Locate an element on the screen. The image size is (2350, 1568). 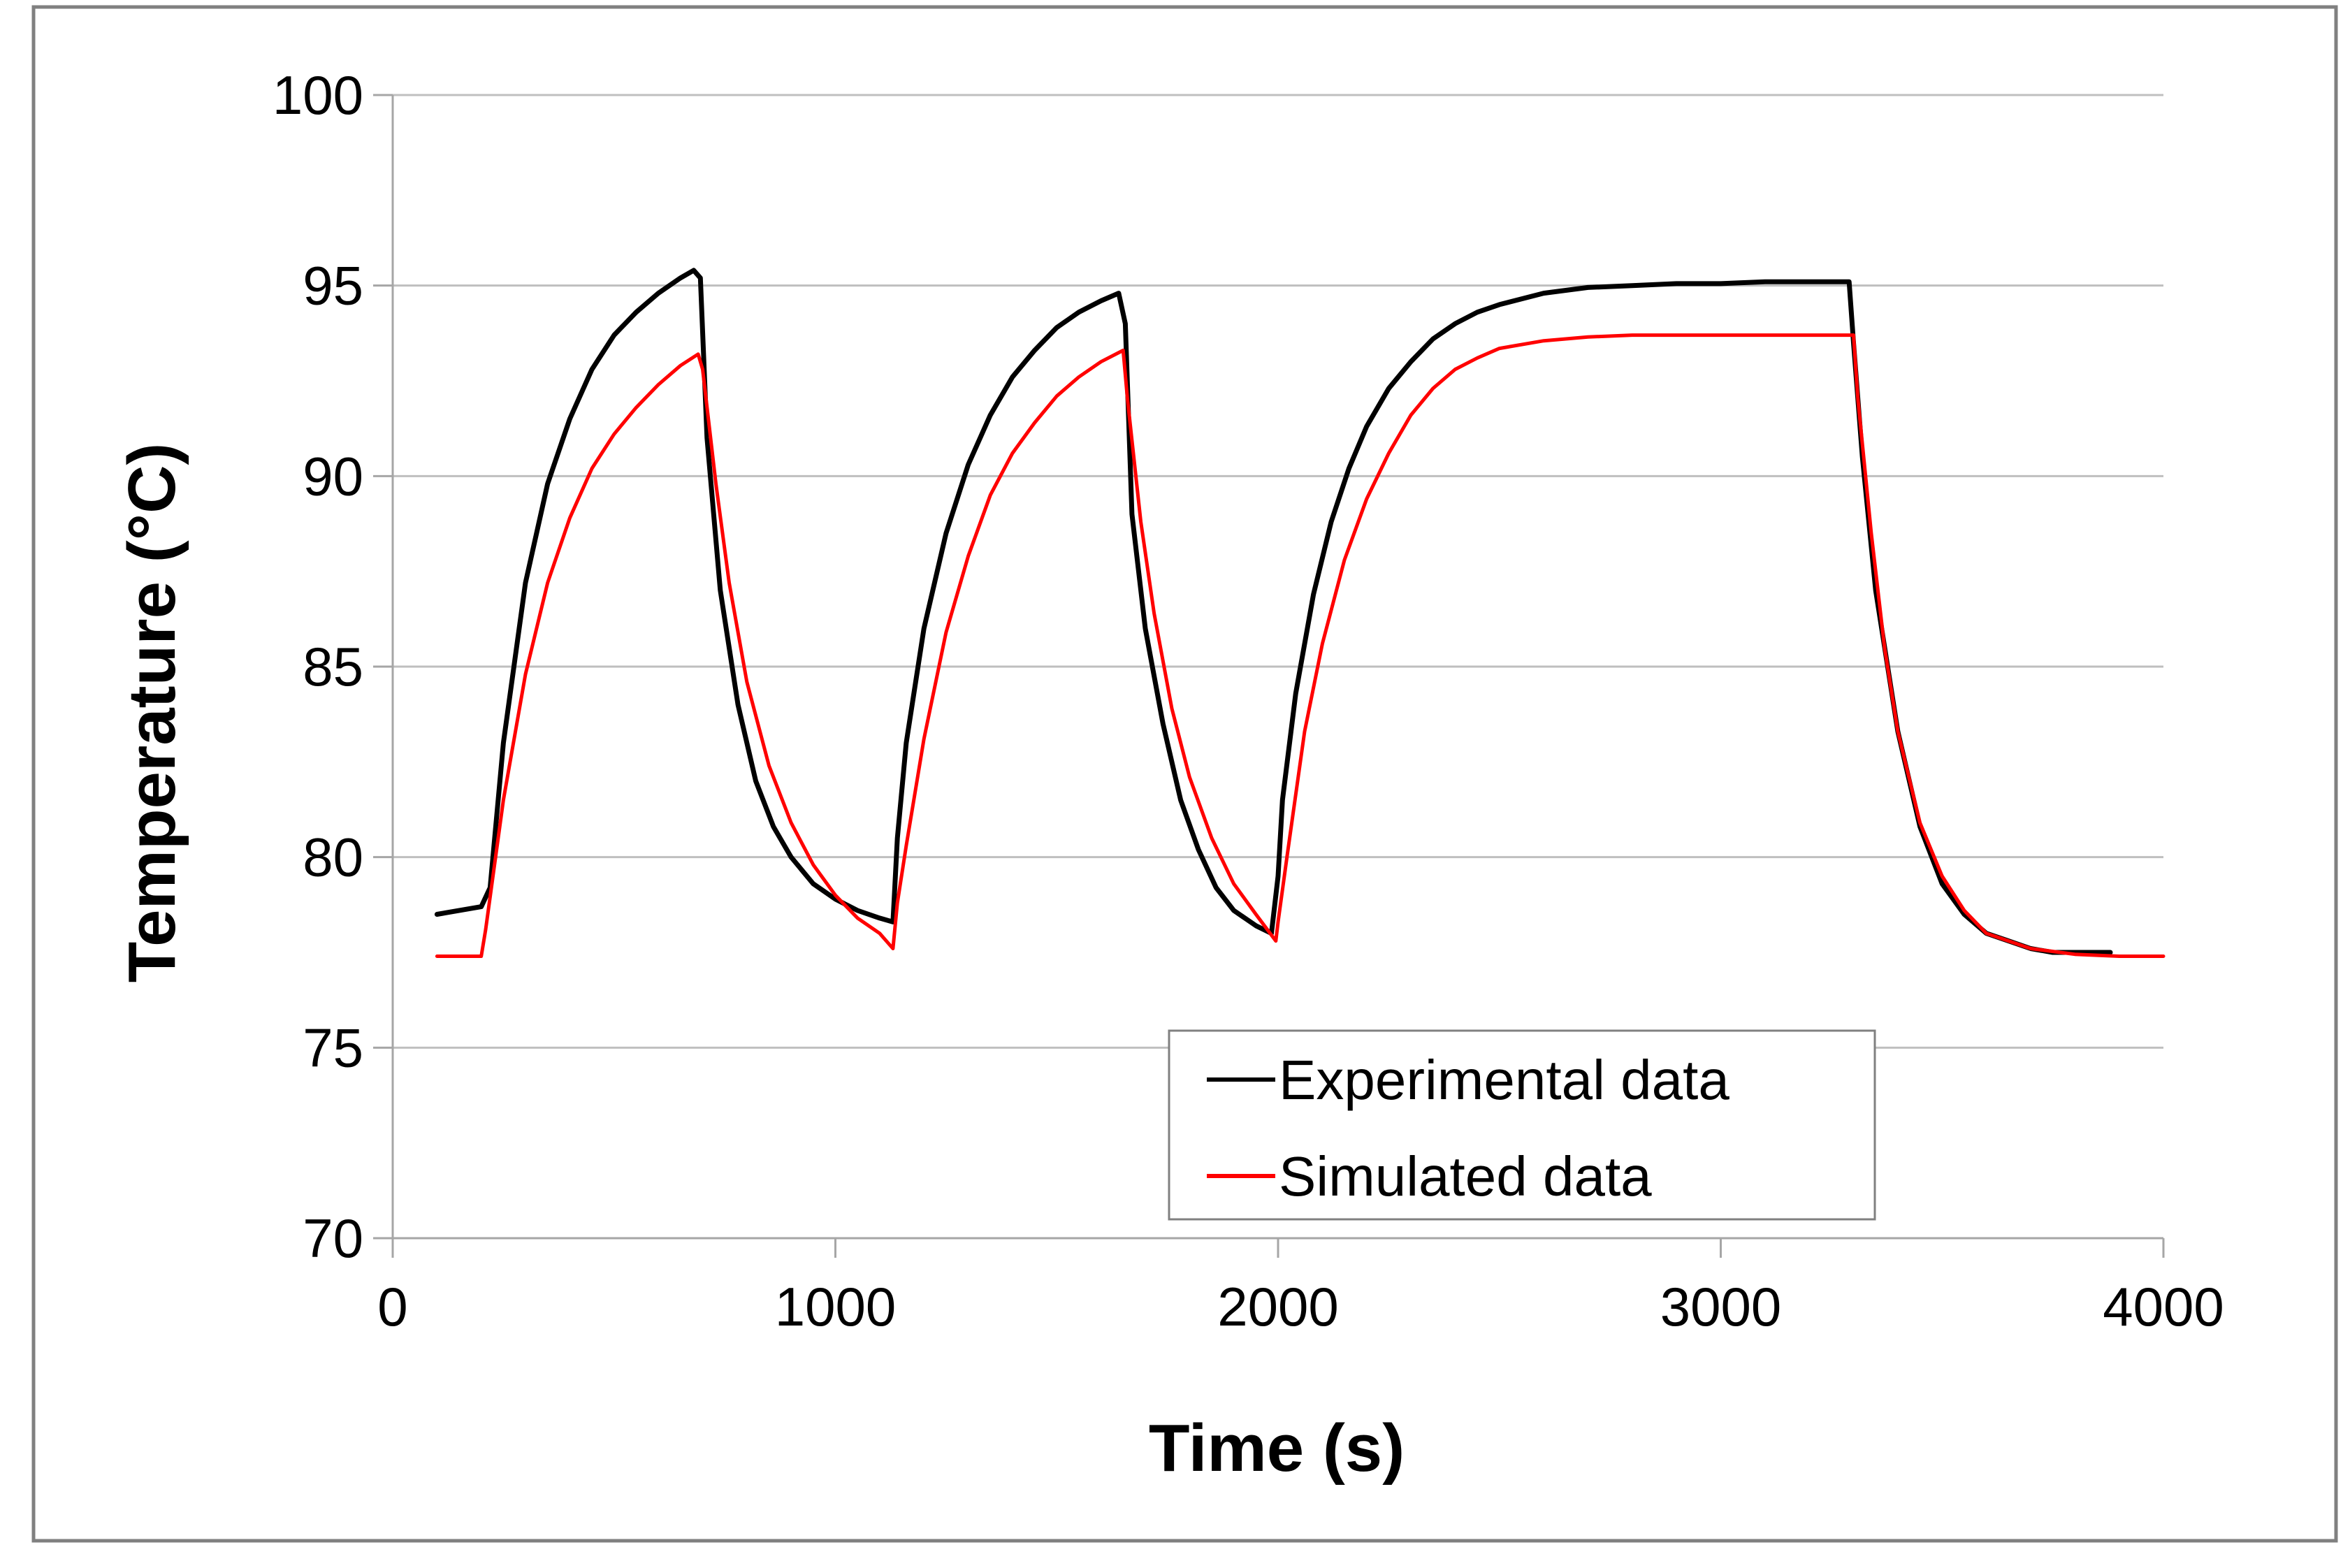
x-tick-label-2000: 2000 is located at coordinates (1278, 1306).